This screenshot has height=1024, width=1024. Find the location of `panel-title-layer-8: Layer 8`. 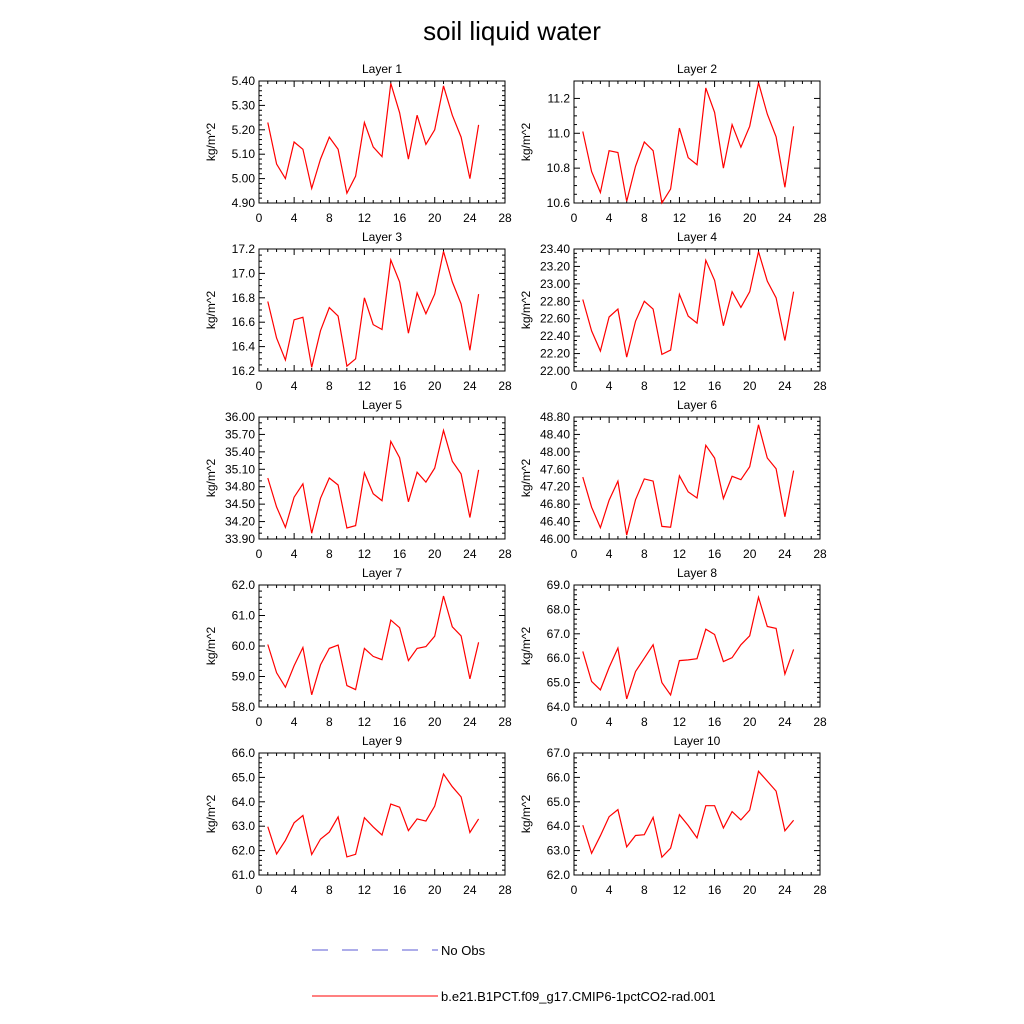

panel-title-layer-8: Layer 8 is located at coordinates (697, 573).